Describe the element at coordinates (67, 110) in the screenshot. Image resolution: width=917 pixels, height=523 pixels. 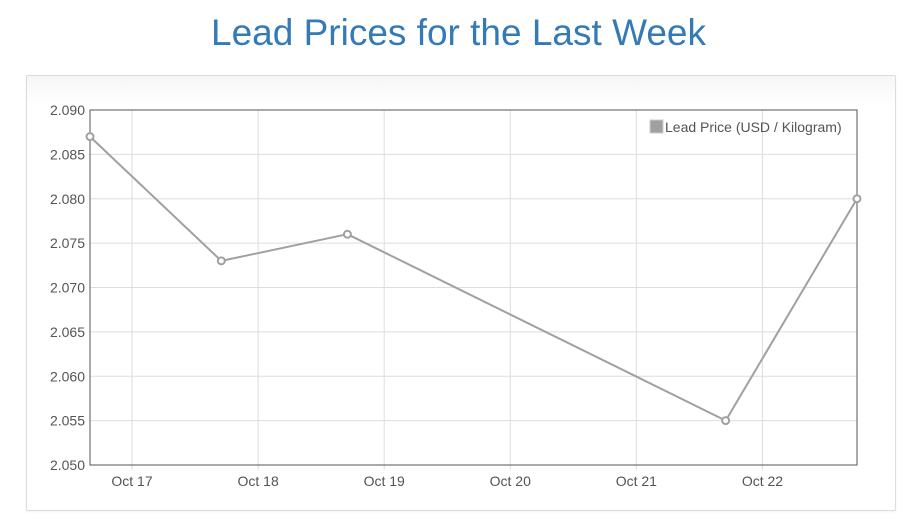
I see `y-tick-label: 2.090` at that location.